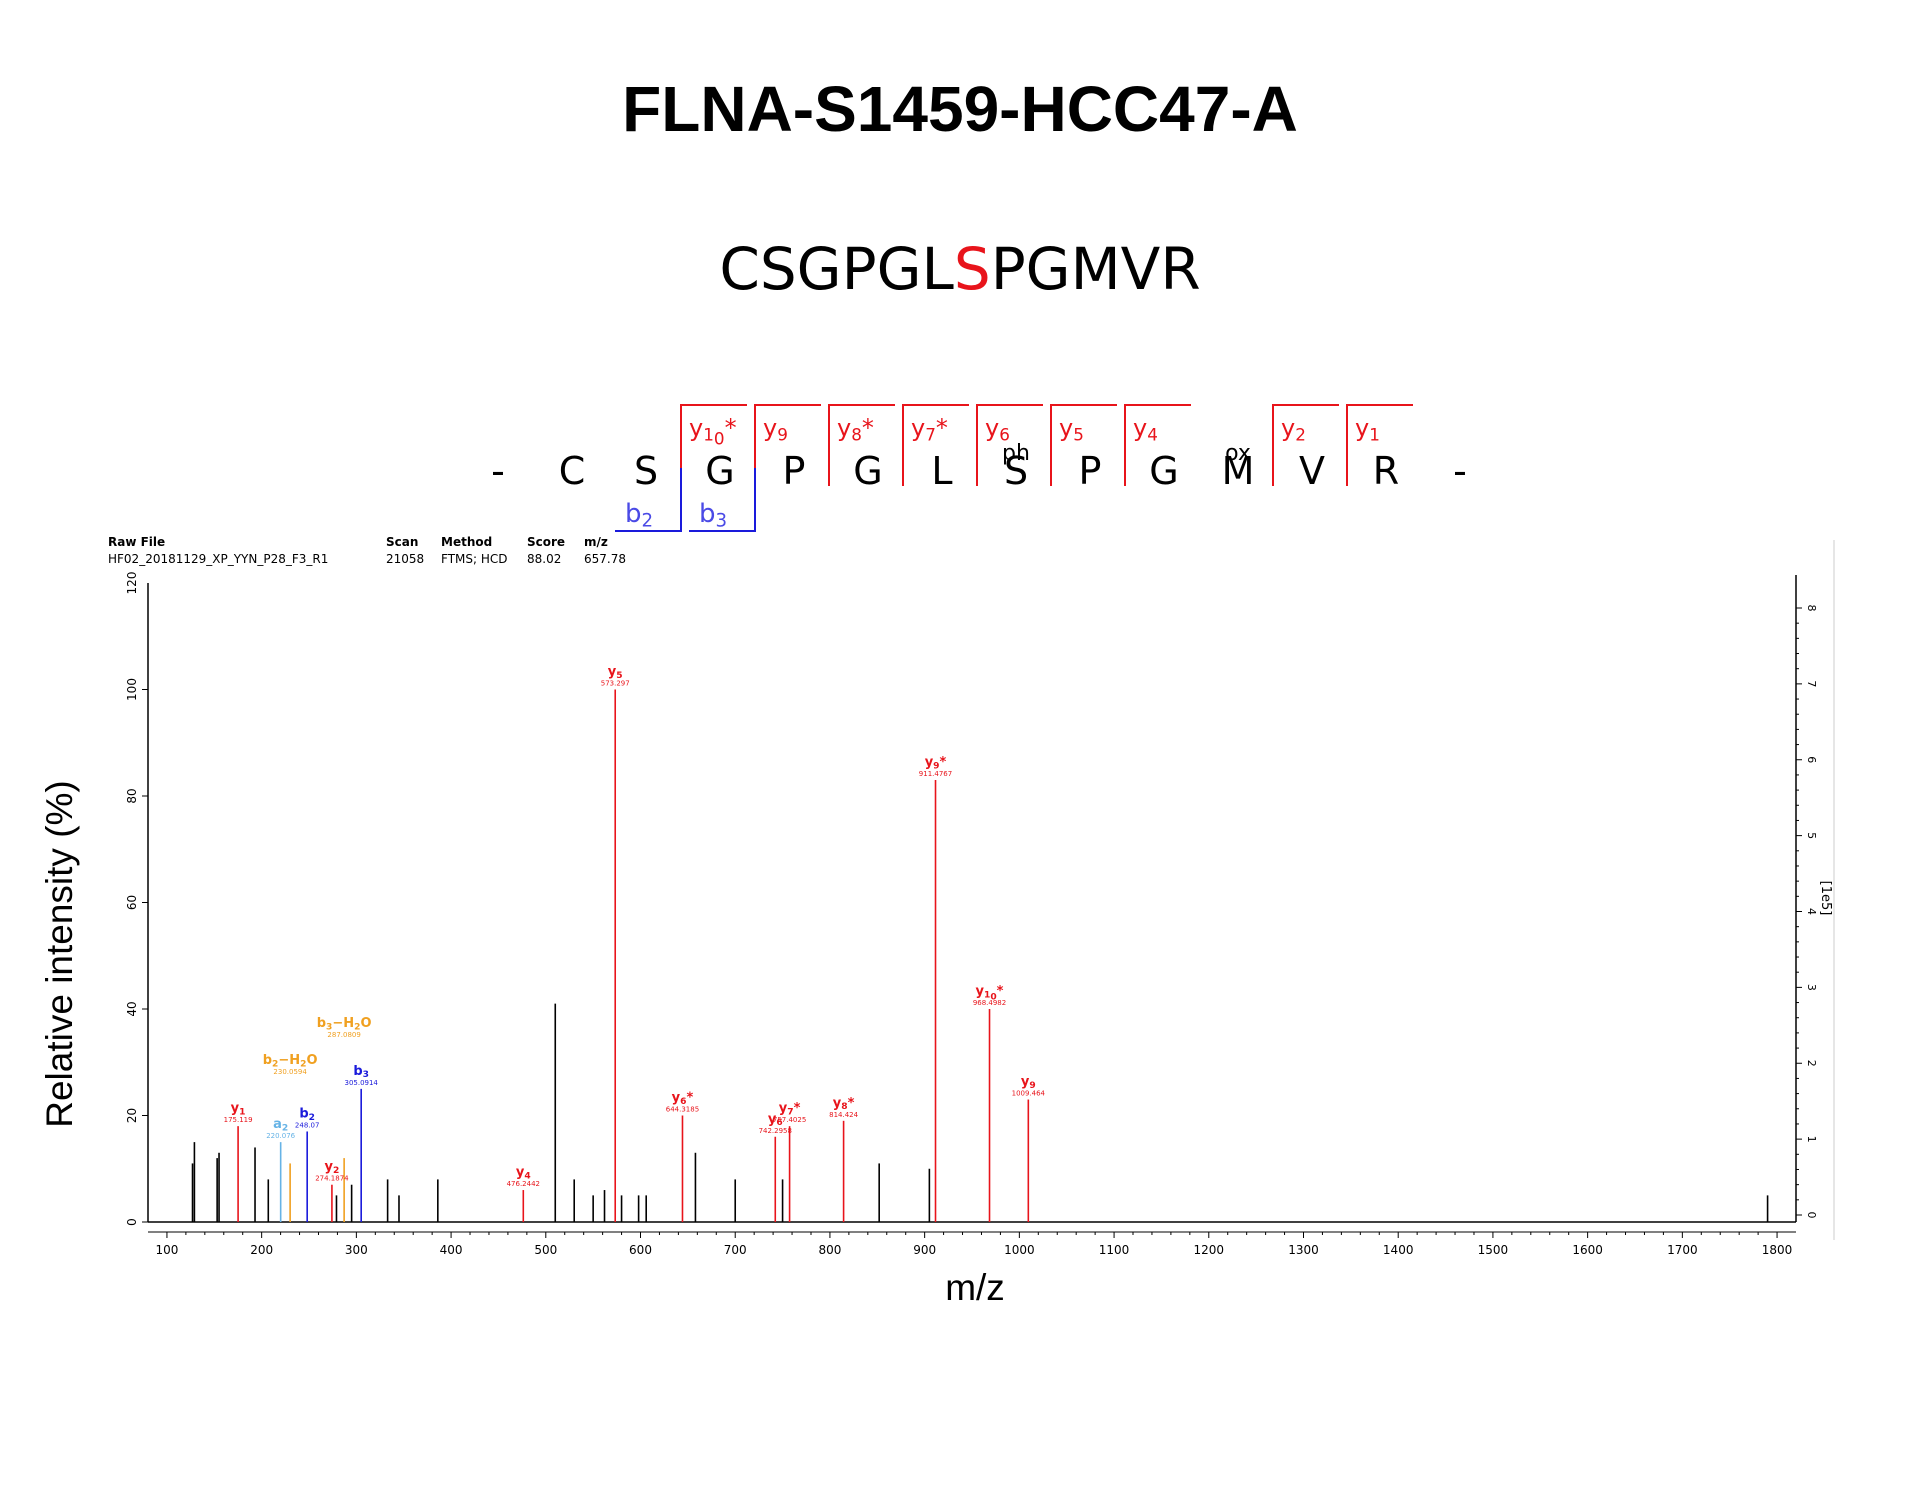  I want to click on x-tick-label: 1000, so click(1019, 1250).